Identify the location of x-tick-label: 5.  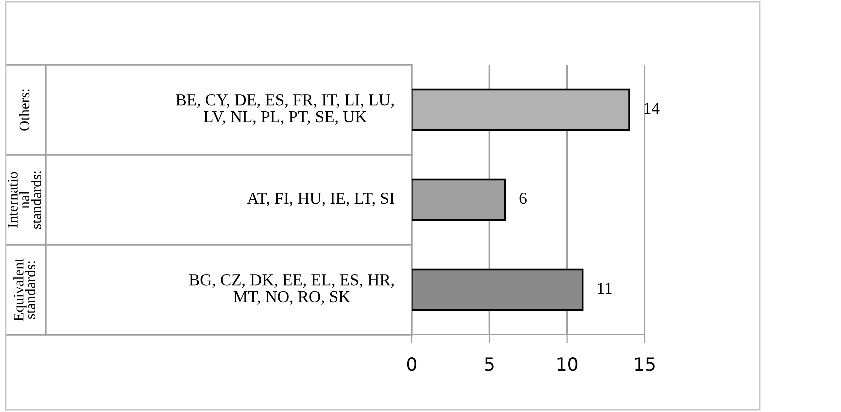
(489, 365).